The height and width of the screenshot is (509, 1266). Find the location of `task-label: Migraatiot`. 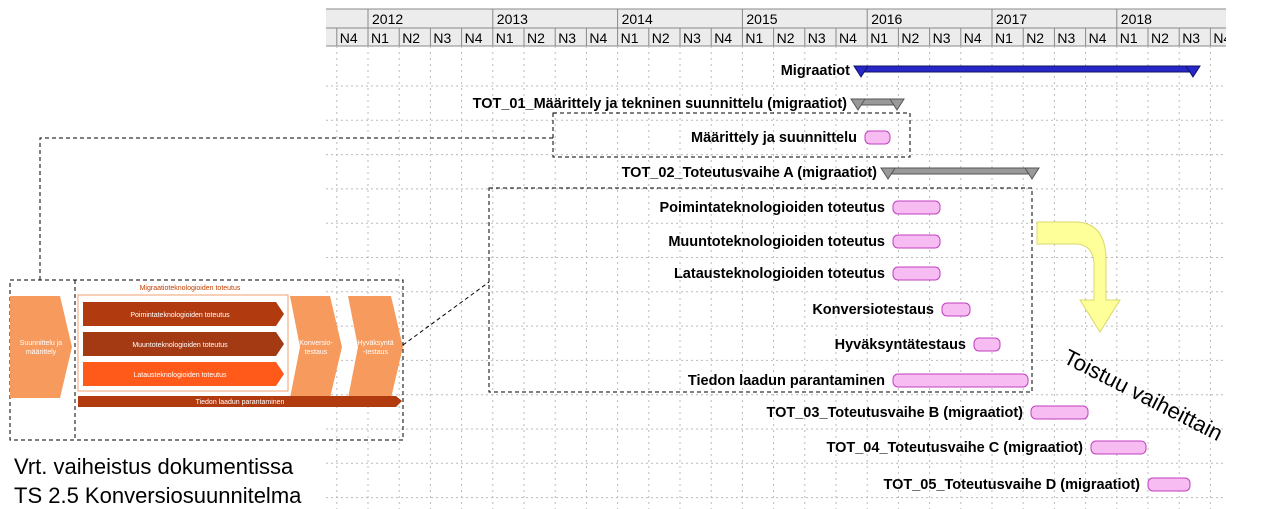

task-label: Migraatiot is located at coordinates (815, 71).